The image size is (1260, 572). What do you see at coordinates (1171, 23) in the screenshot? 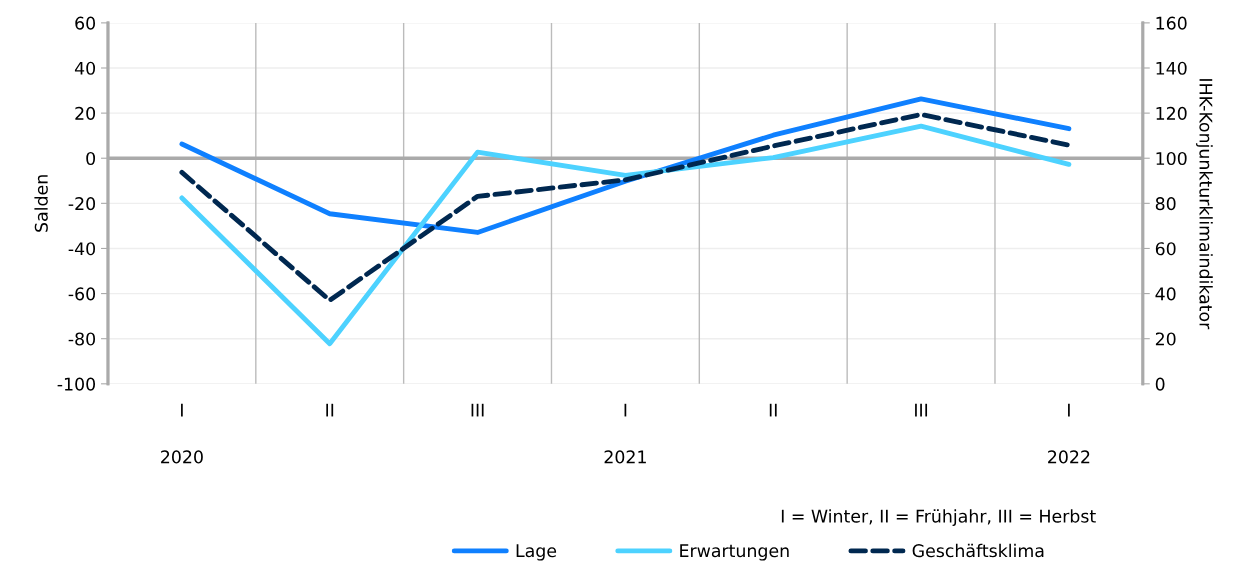
I see `y2-tick-label: 160` at bounding box center [1171, 23].